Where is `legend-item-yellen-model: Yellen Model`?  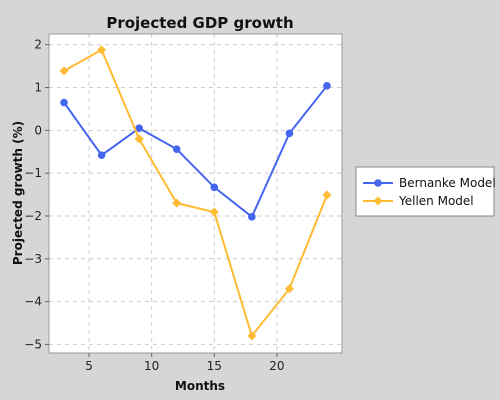
legend-item-yellen-model: Yellen Model is located at coordinates (418, 201).